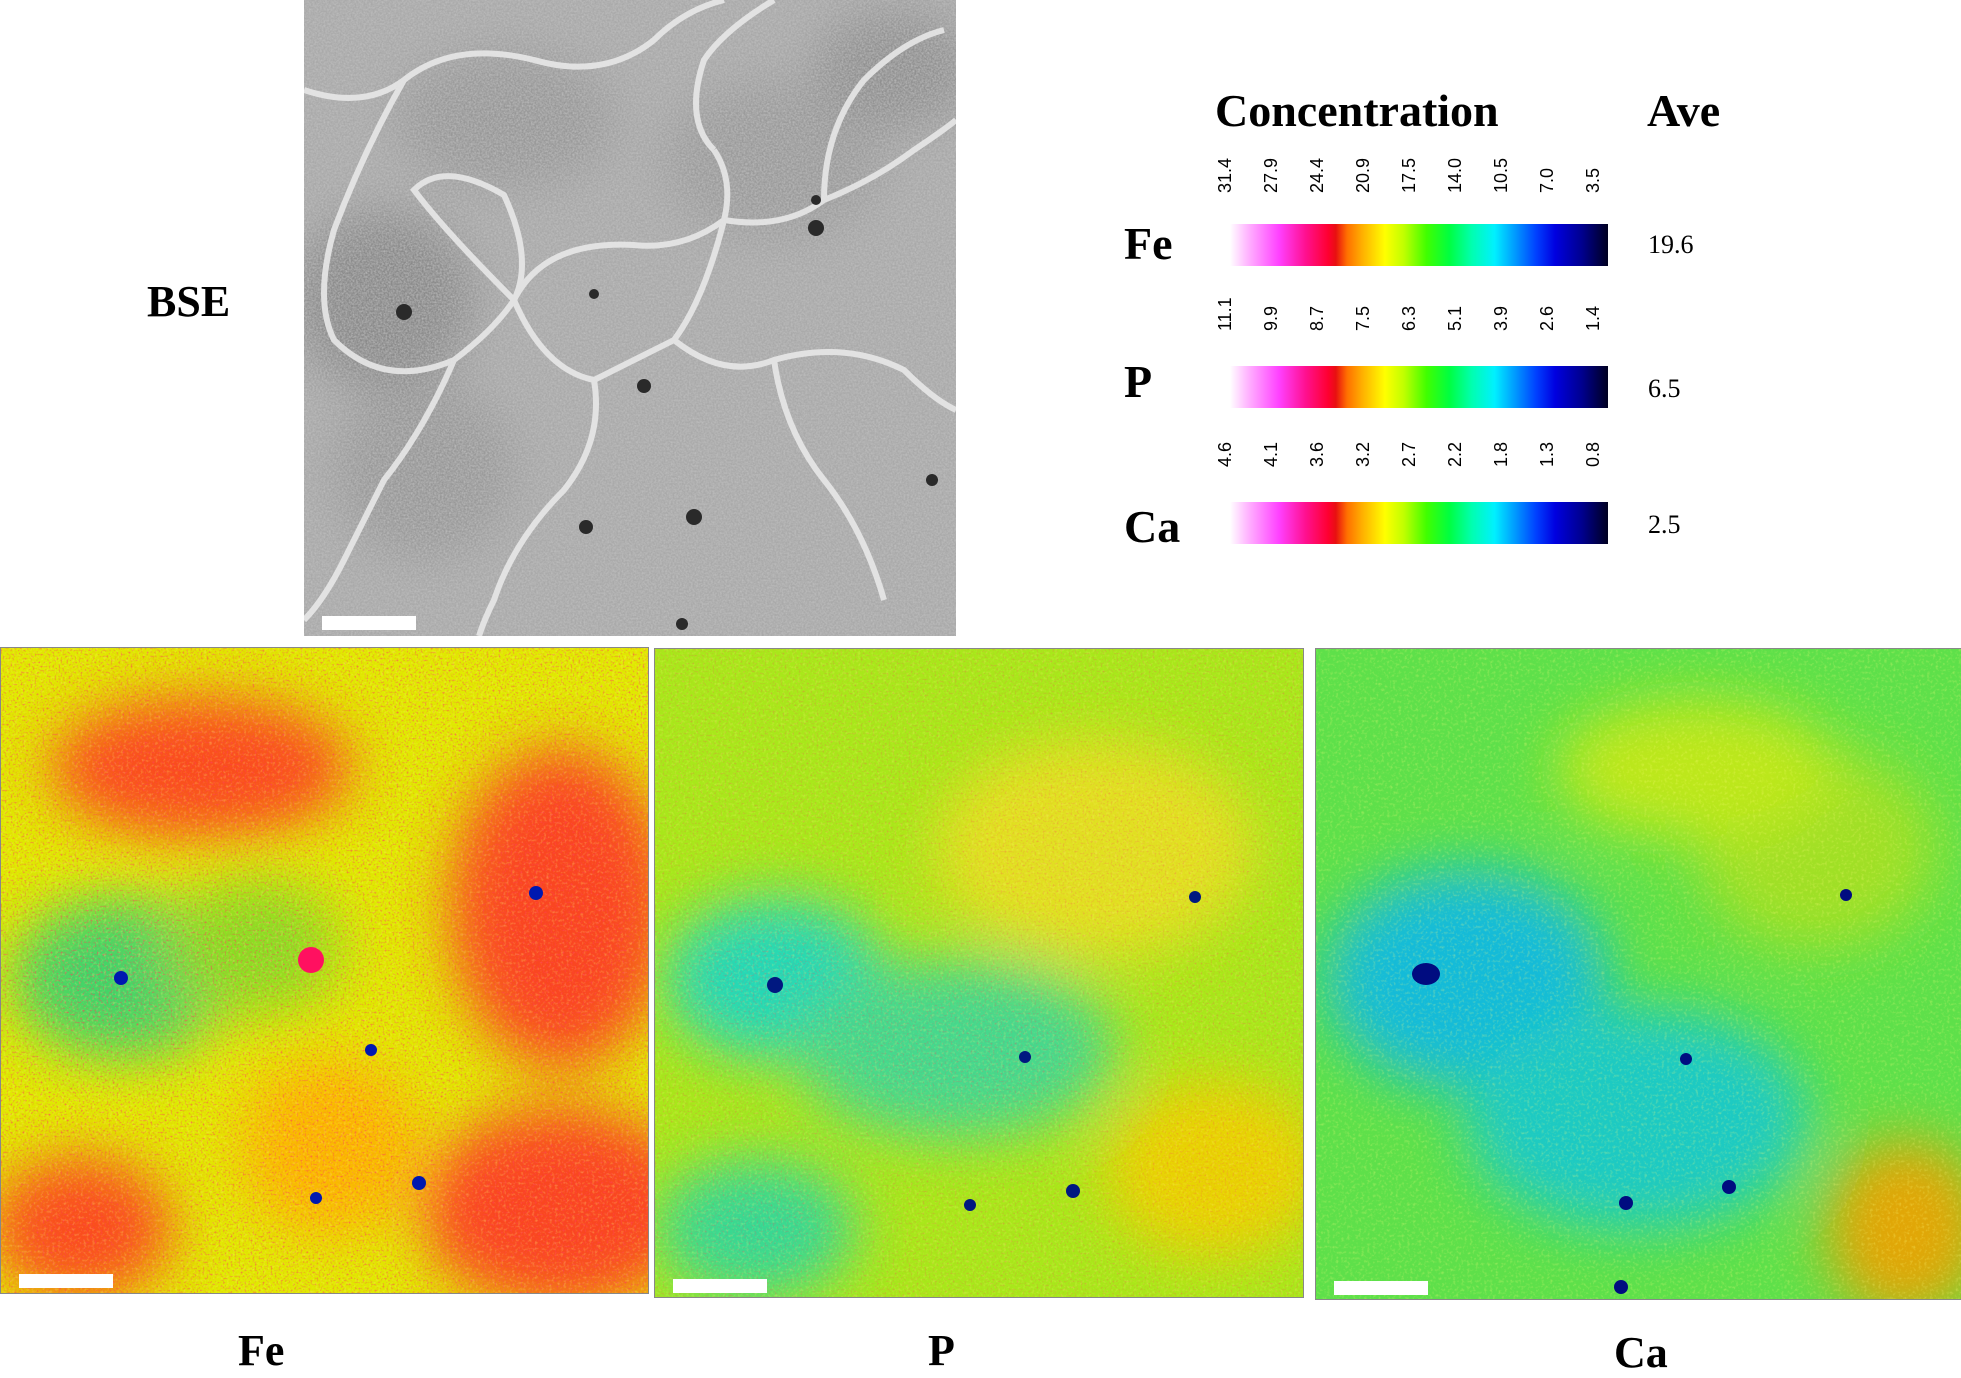 The height and width of the screenshot is (1378, 1961). Describe the element at coordinates (1271, 318) in the screenshot. I see `tick-label: 9.9` at that location.